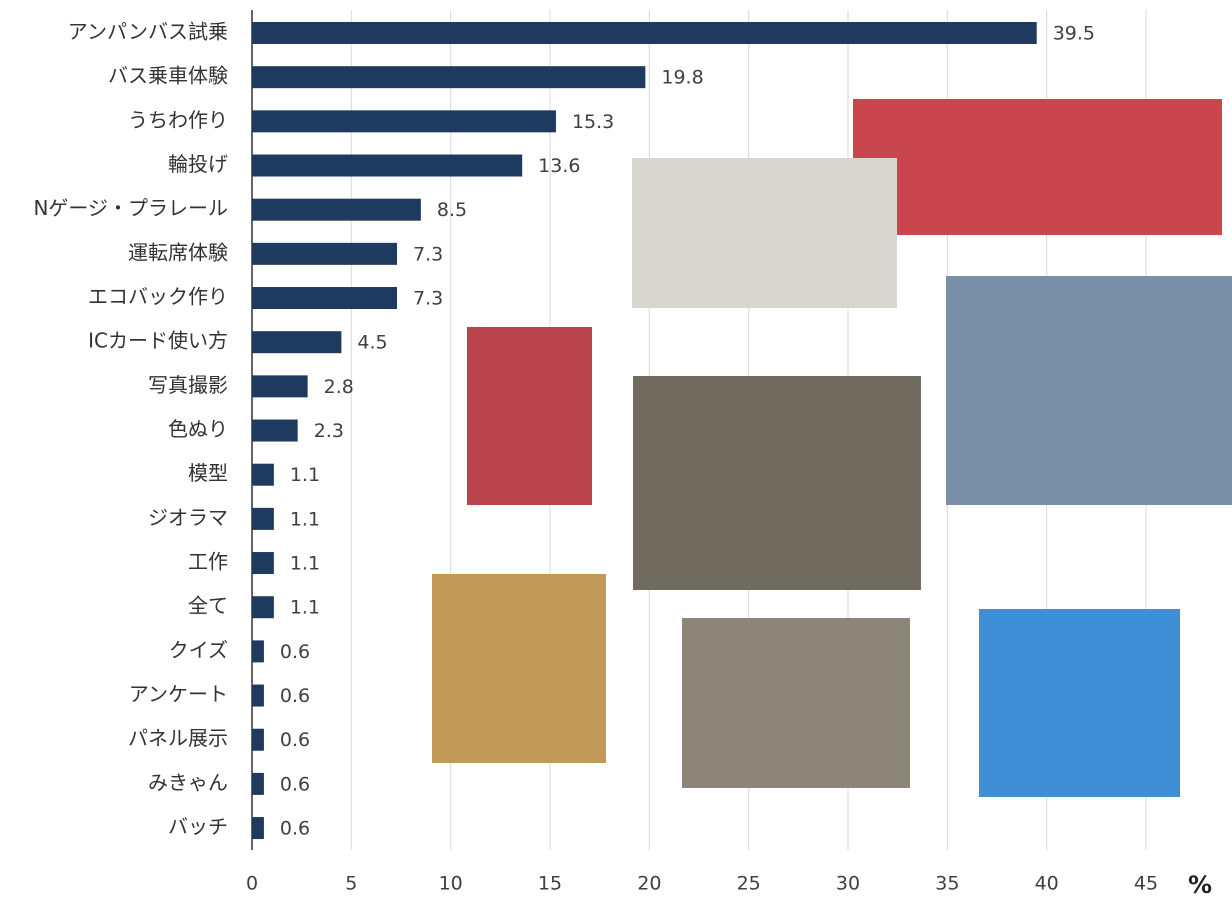 This screenshot has width=1232, height=898. I want to click on data-label: 19.8, so click(682, 78).